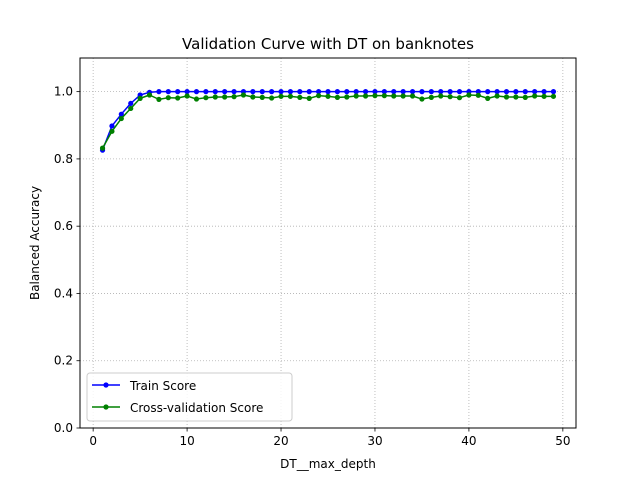 Image resolution: width=640 pixels, height=480 pixels. What do you see at coordinates (106, 407) in the screenshot?
I see `legend-marker-cv` at bounding box center [106, 407].